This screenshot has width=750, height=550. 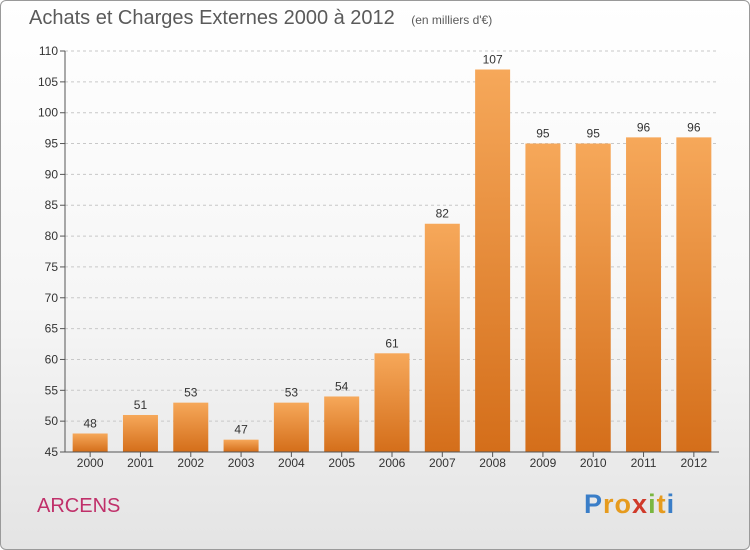 I want to click on bar-2005, so click(x=342, y=424).